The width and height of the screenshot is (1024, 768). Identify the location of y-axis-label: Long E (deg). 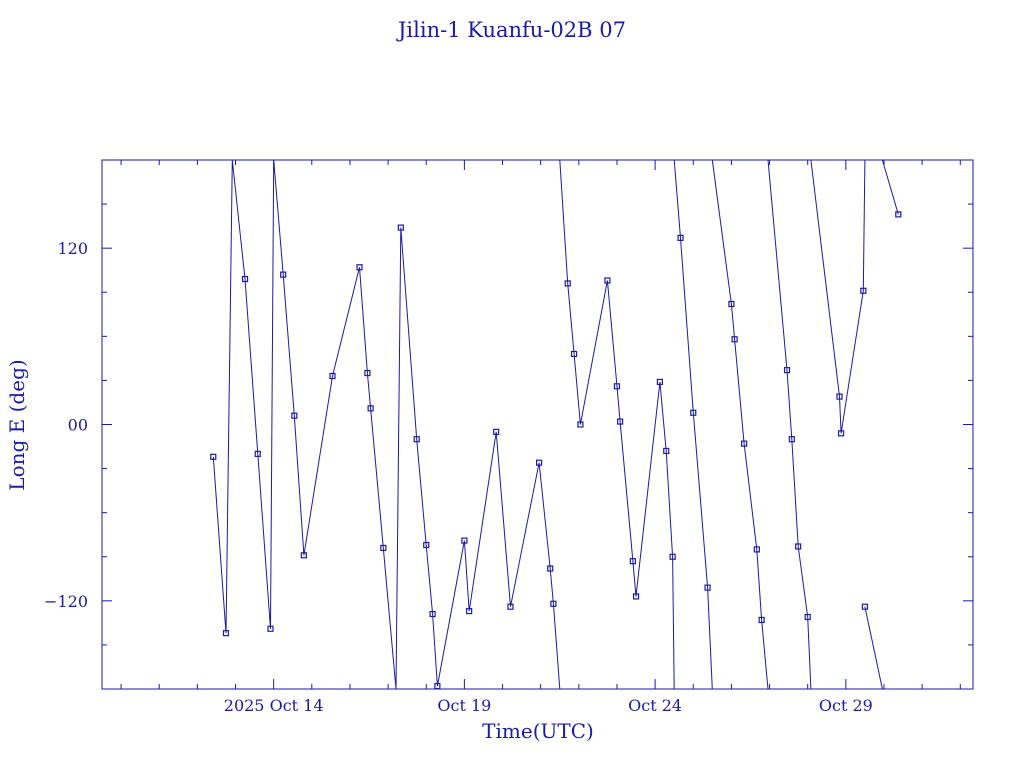
(17, 424).